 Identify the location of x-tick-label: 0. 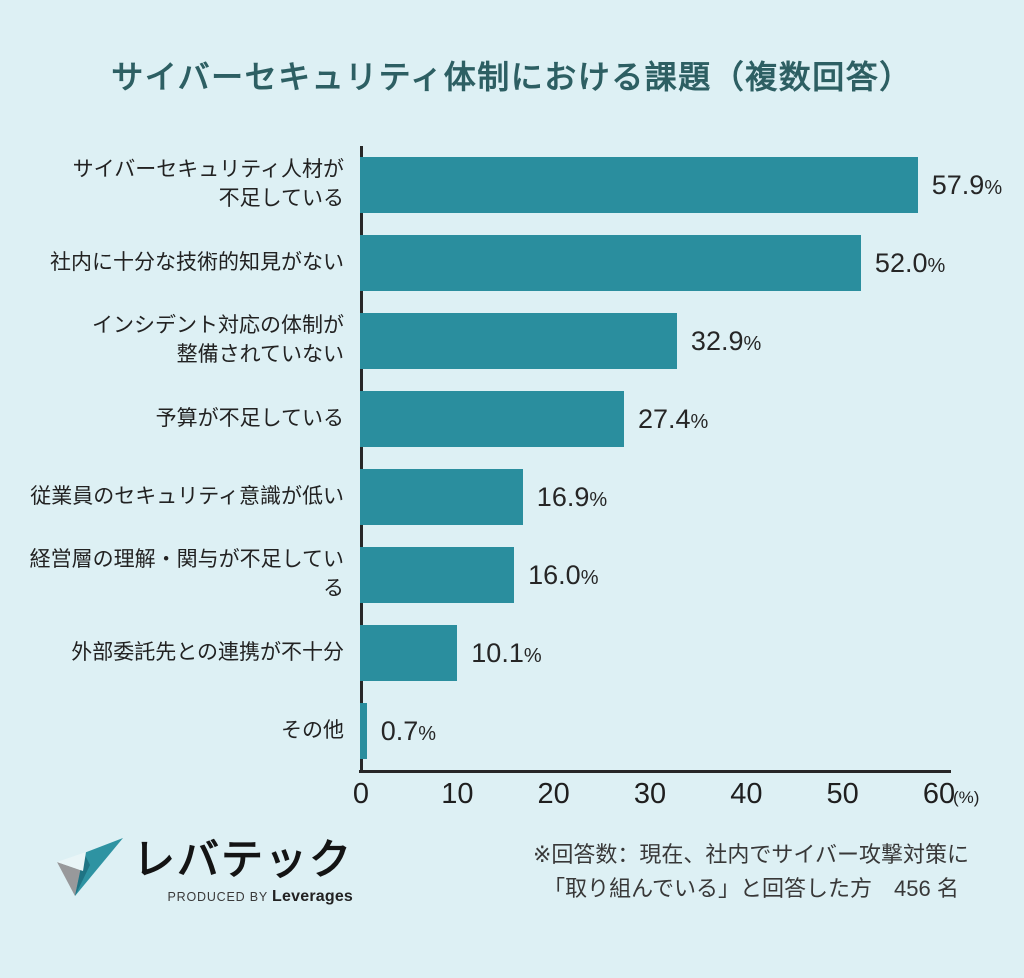
(361, 794).